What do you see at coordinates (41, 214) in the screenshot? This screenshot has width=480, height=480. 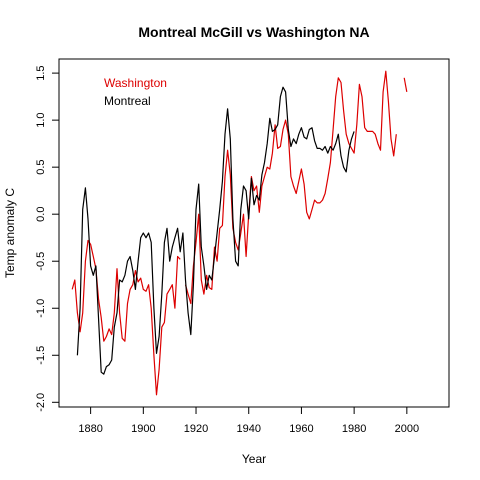 I see `y-tick-label: 0.0` at bounding box center [41, 214].